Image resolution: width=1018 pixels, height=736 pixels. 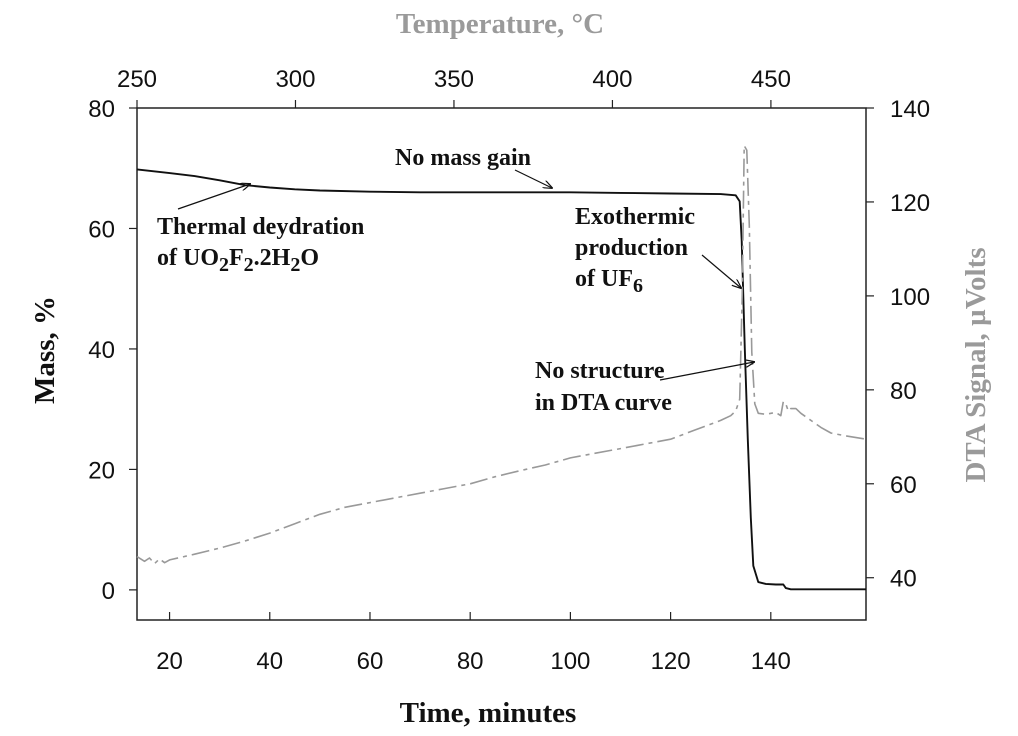 What do you see at coordinates (295, 79) in the screenshot?
I see `top-tick-label: 300` at bounding box center [295, 79].